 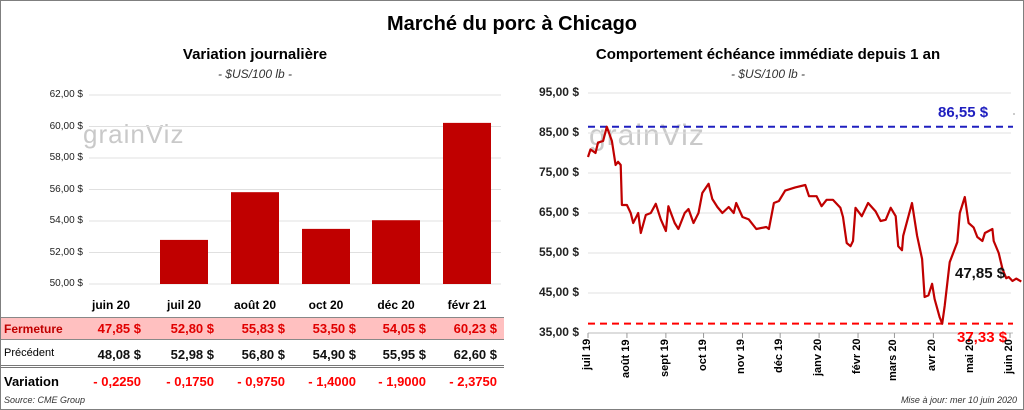 What do you see at coordinates (475, 354) in the screenshot?
I see `previous-value: 62,60 $` at bounding box center [475, 354].